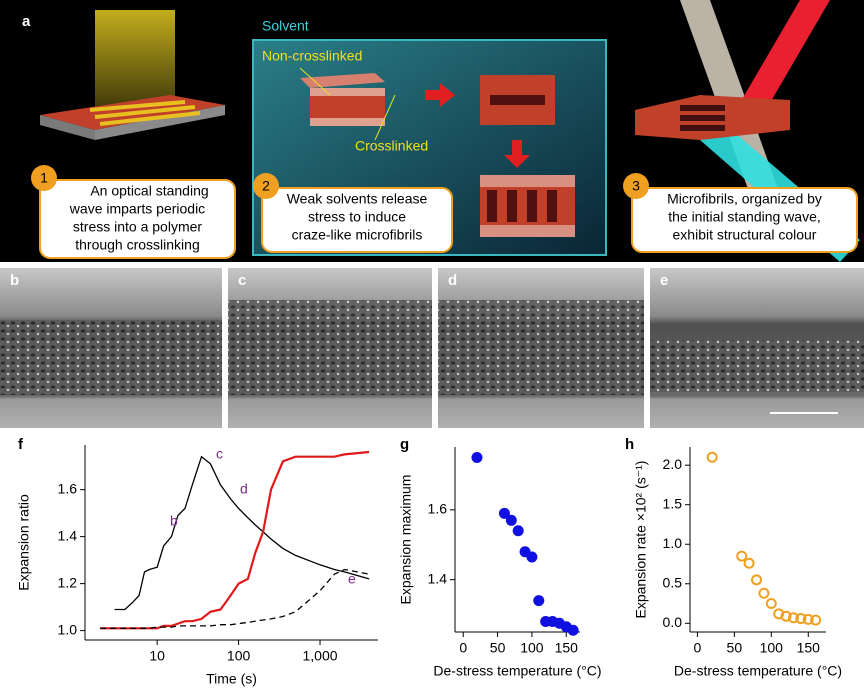 The width and height of the screenshot is (864, 695). I want to click on step-number: 3, so click(636, 186).